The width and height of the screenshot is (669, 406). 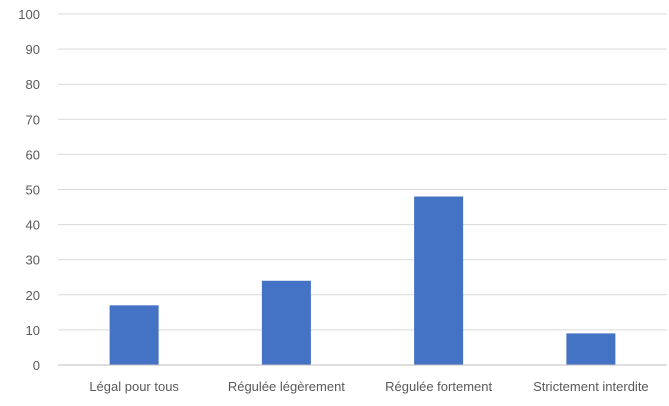 I want to click on x-tick-label: Régulée légèrement, so click(x=286, y=386).